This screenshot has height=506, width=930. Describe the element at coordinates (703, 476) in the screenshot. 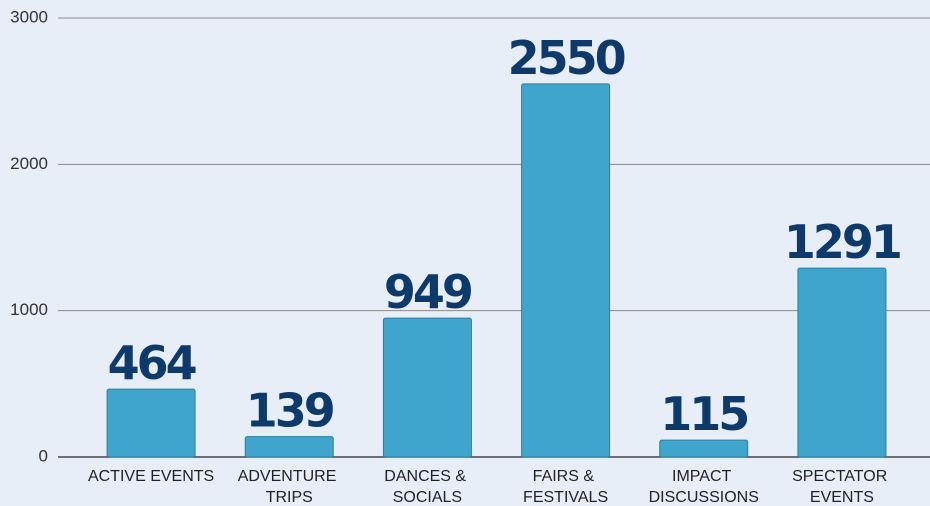

I see `x-tick-label-line: IMPACT` at that location.